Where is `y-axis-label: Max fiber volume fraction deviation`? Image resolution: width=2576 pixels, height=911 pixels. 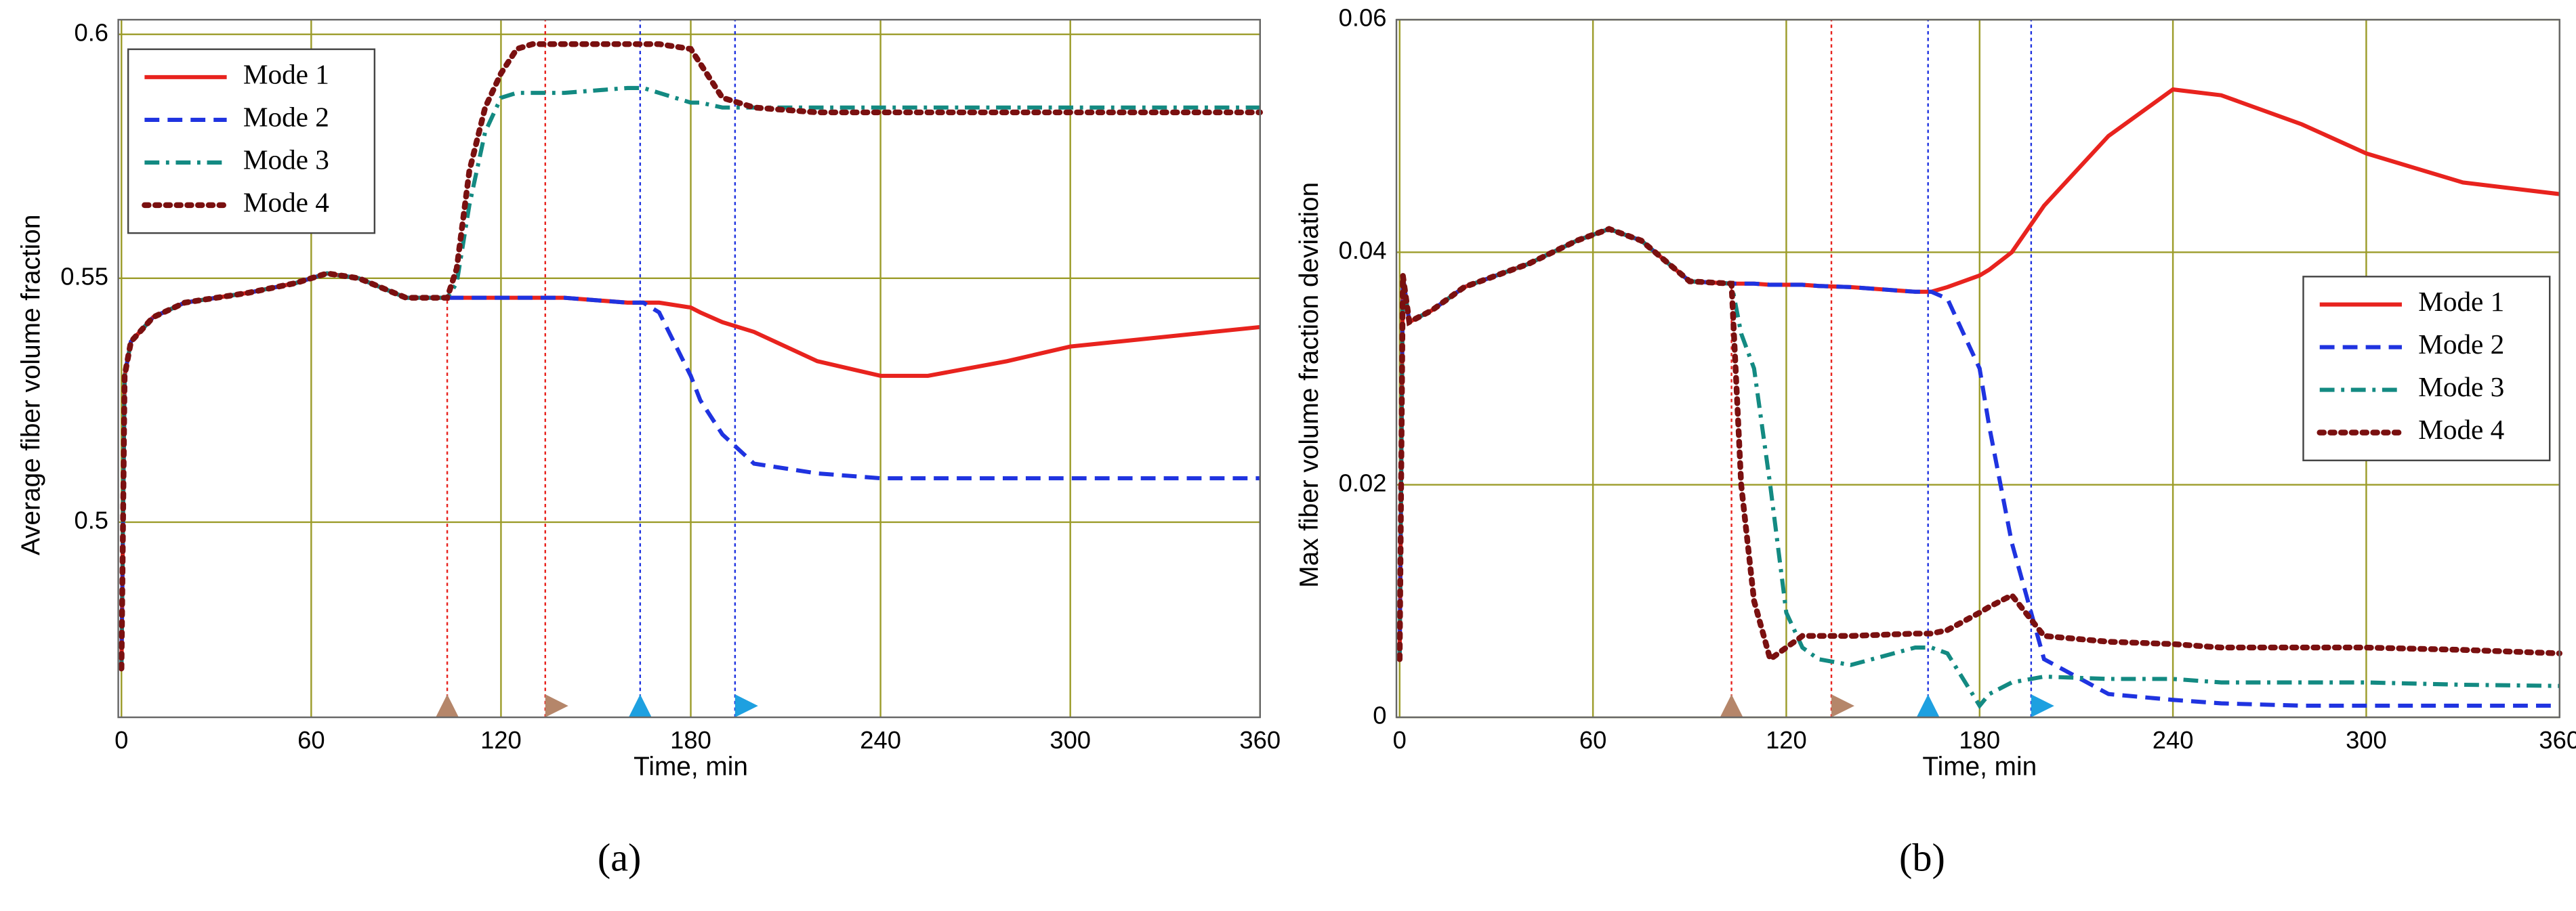 y-axis-label: Max fiber volume fraction deviation is located at coordinates (1309, 385).